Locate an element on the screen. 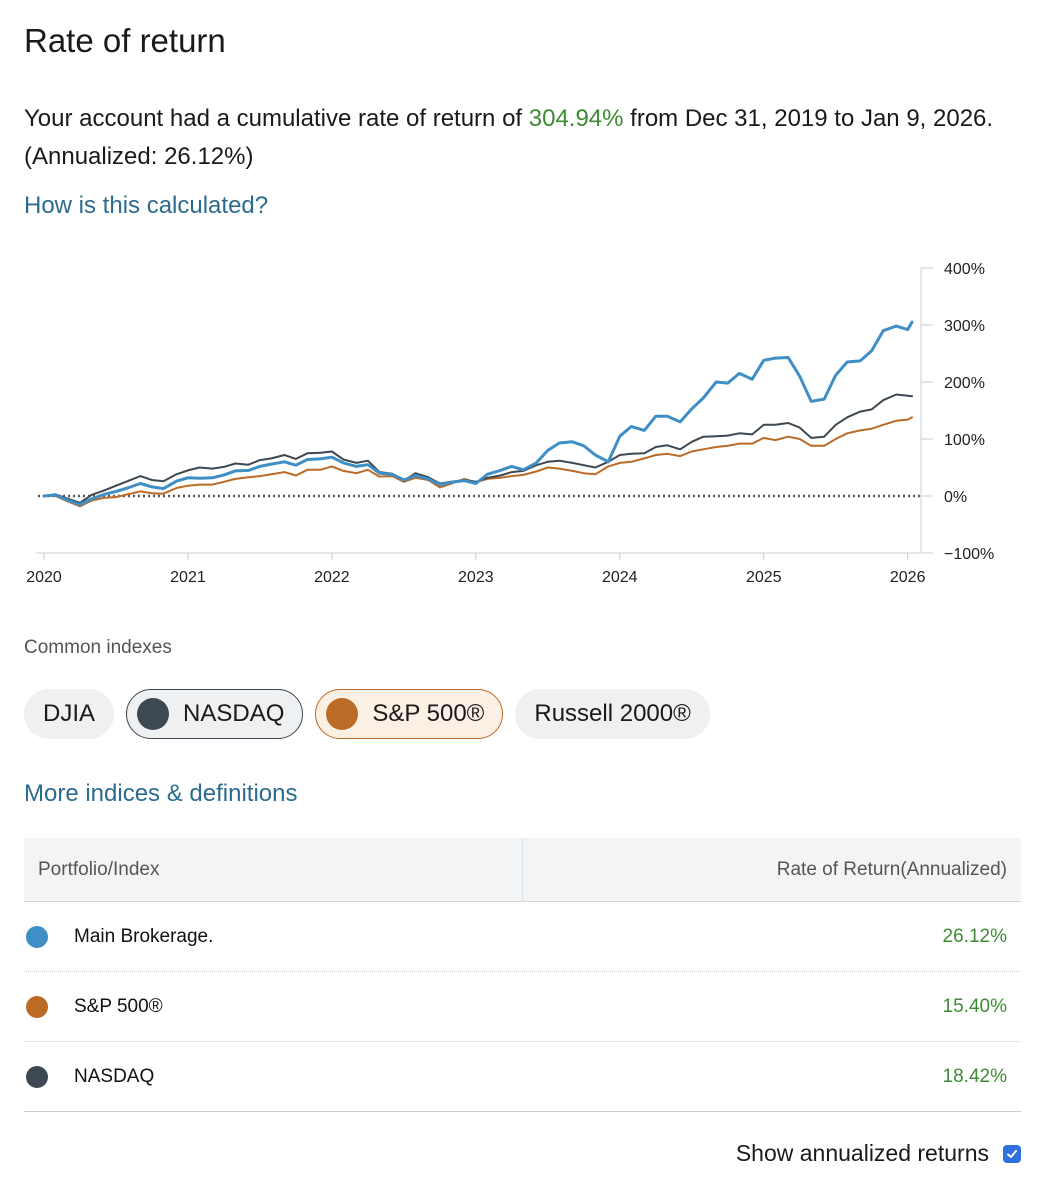 This screenshot has height=1200, width=1052. col-header-rate-of-return: Rate of Return(Annualized) is located at coordinates (771, 869).